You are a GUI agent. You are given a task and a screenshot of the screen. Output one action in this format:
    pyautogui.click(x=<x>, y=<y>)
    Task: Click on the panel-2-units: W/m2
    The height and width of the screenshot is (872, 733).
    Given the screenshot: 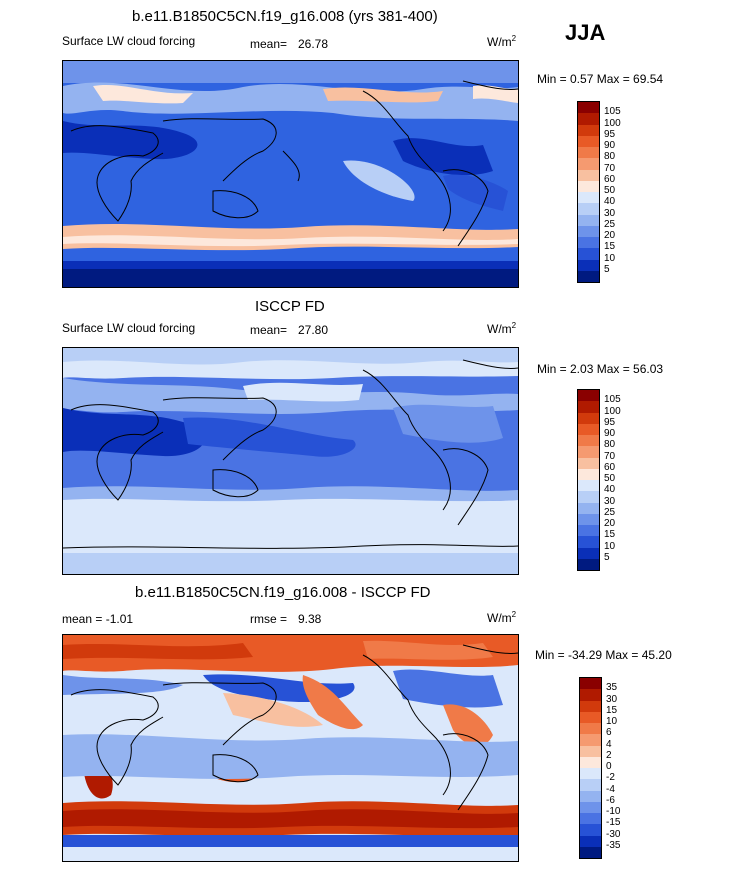 What is the action you would take?
    pyautogui.click(x=502, y=328)
    